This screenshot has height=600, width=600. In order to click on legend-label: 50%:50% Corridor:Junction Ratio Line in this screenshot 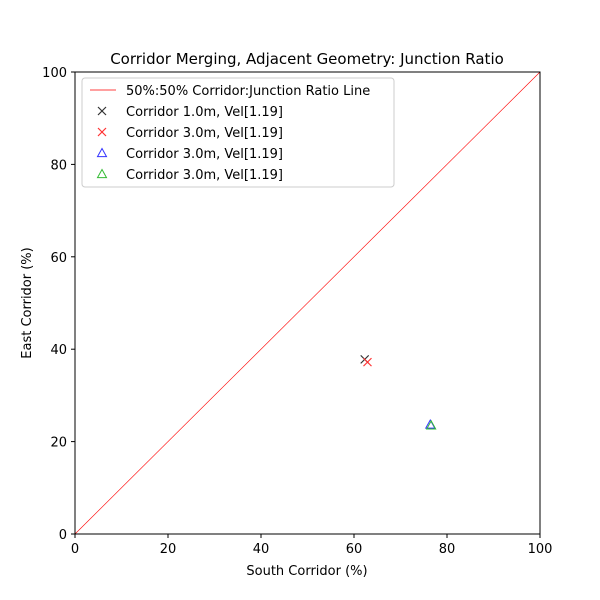, I will do `click(248, 91)`.